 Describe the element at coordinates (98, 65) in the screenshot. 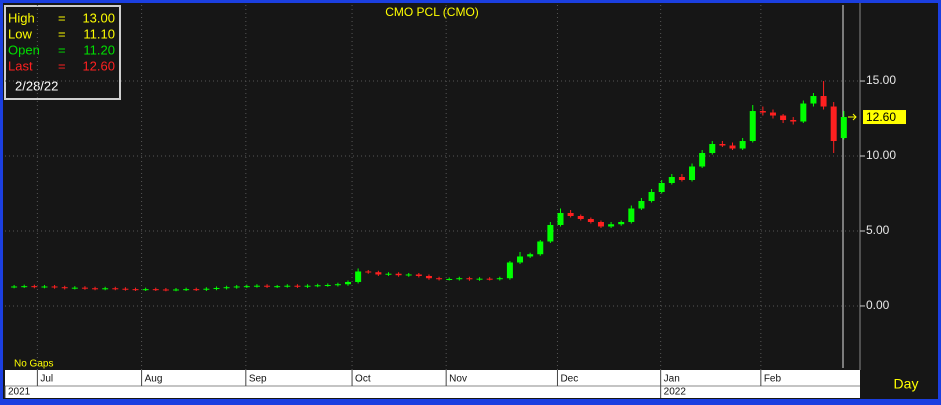

I see `info-value: 12.60` at that location.